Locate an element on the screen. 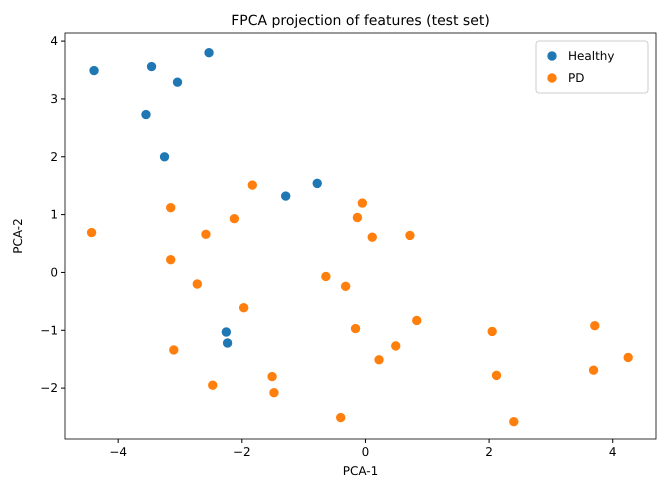 This screenshot has width=668, height=489. legend-label: Healthy is located at coordinates (591, 56).